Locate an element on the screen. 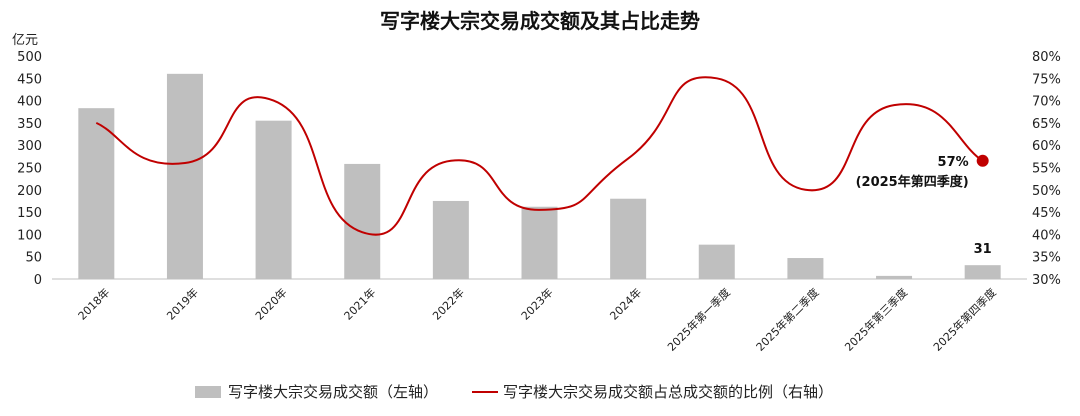  left-axis-unit: 亿元 is located at coordinates (25, 40).